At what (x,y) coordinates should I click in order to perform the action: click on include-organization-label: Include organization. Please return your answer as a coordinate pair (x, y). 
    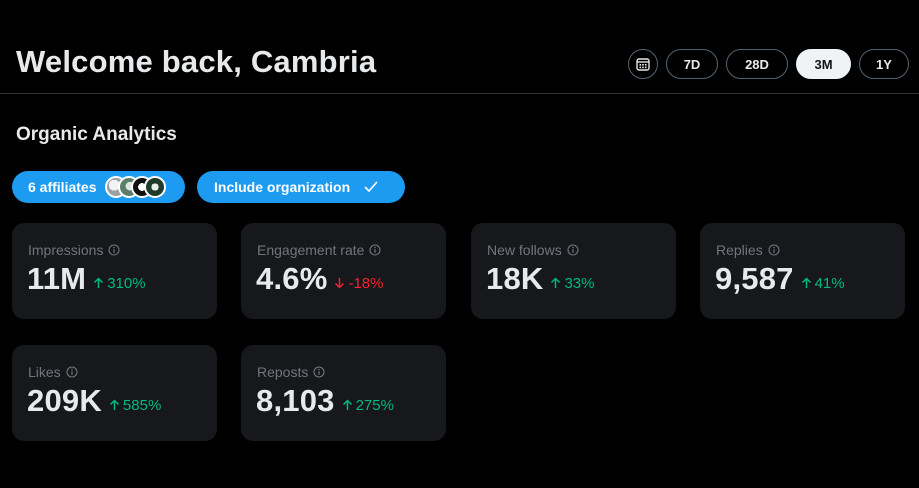
    Looking at the image, I should click on (282, 187).